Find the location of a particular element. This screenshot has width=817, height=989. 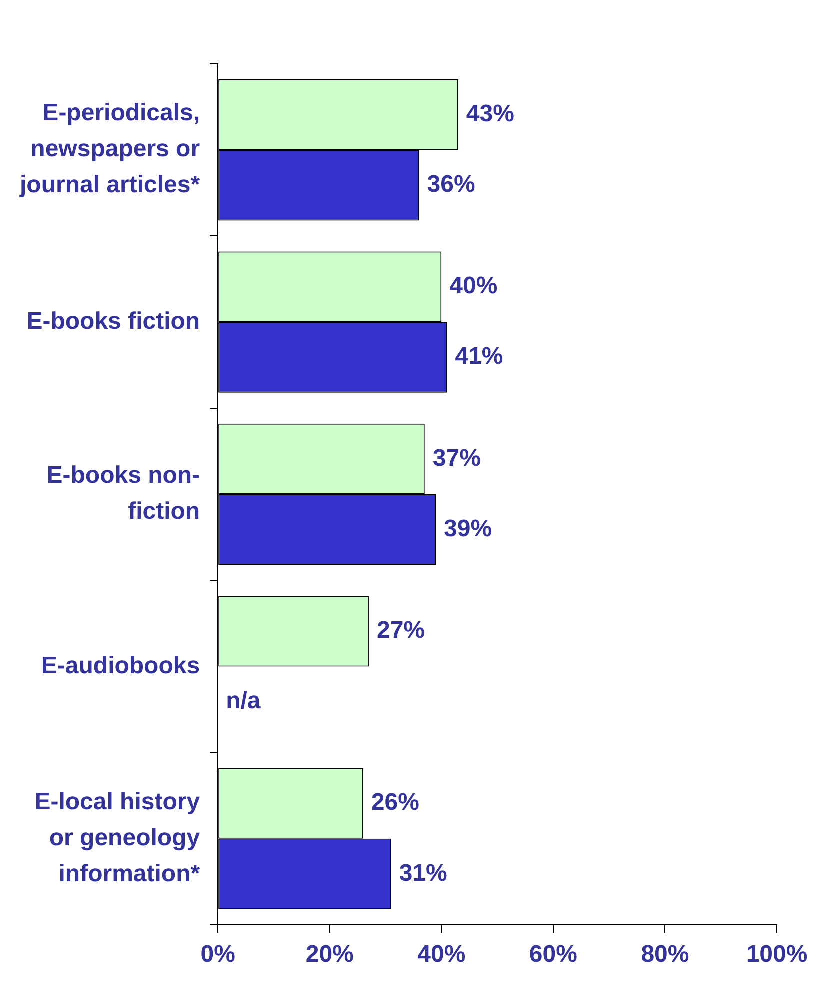

data-label: 39% is located at coordinates (468, 528).